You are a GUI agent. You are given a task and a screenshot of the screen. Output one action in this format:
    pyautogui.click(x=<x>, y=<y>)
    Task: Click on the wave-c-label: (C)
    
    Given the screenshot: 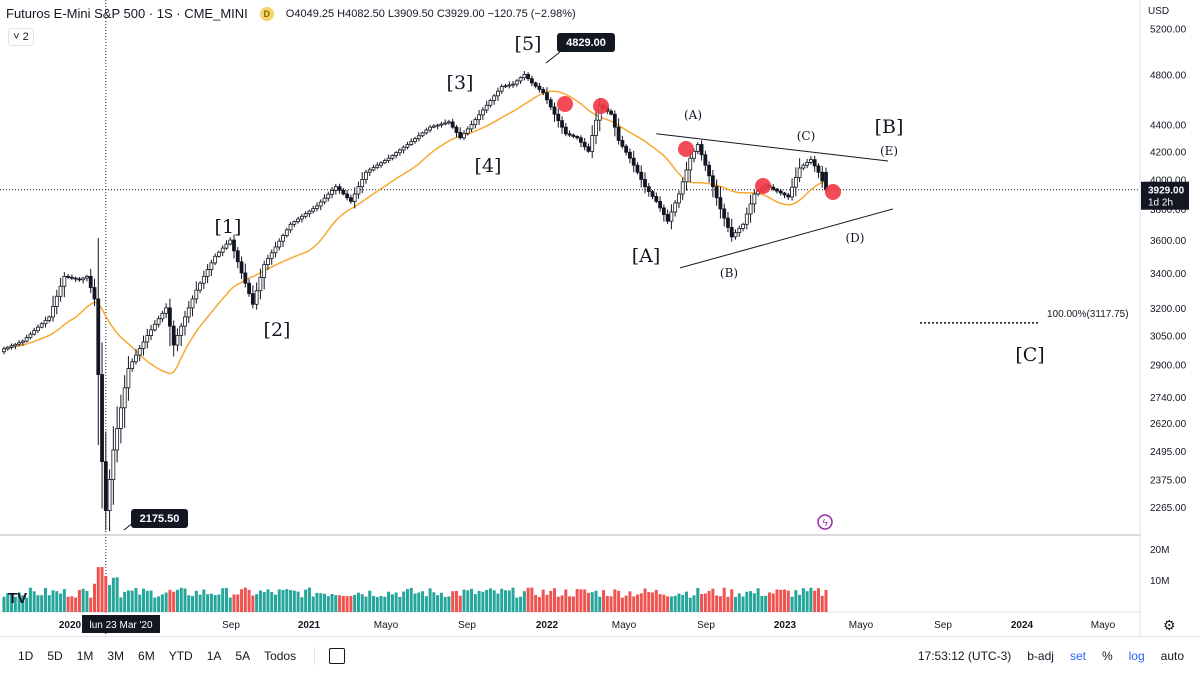 What is the action you would take?
    pyautogui.click(x=806, y=136)
    